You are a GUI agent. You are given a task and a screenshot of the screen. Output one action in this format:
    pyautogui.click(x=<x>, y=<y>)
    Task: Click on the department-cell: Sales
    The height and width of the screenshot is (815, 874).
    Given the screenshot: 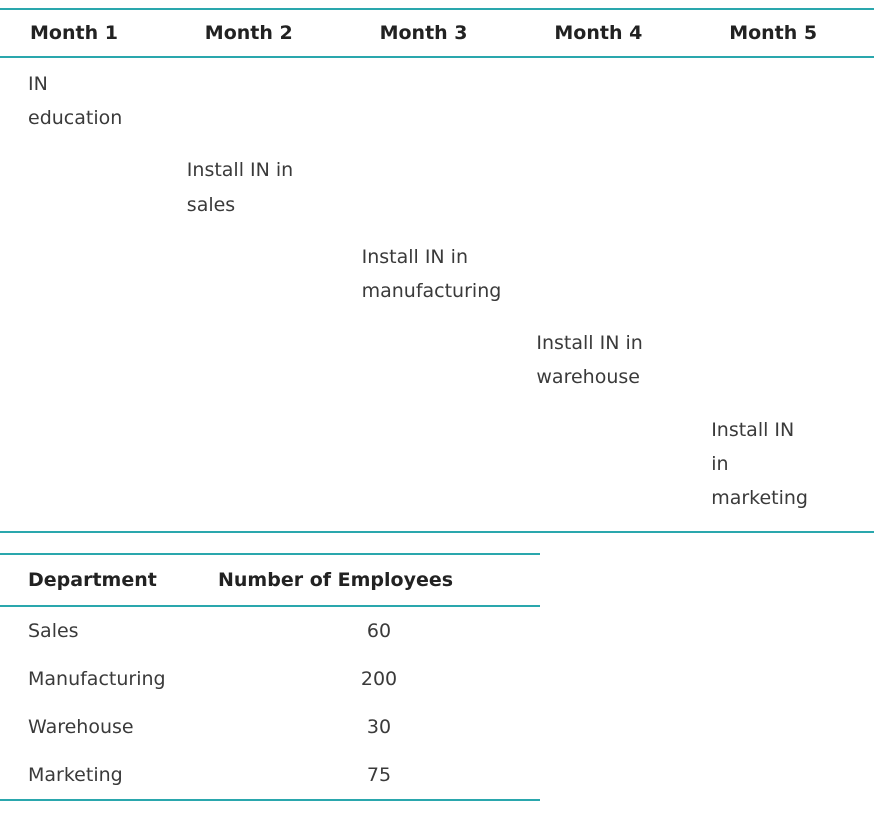 What is the action you would take?
    pyautogui.click(x=53, y=631)
    